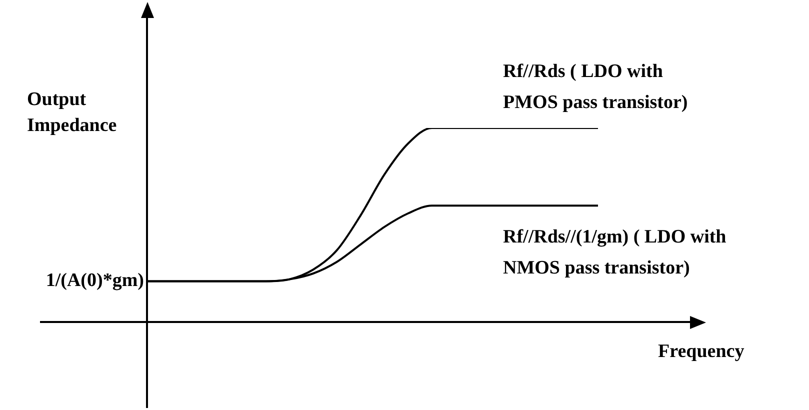 This screenshot has height=410, width=809. Describe the element at coordinates (95, 281) in the screenshot. I see `annotation: 1/(A(0)*gm)` at that location.